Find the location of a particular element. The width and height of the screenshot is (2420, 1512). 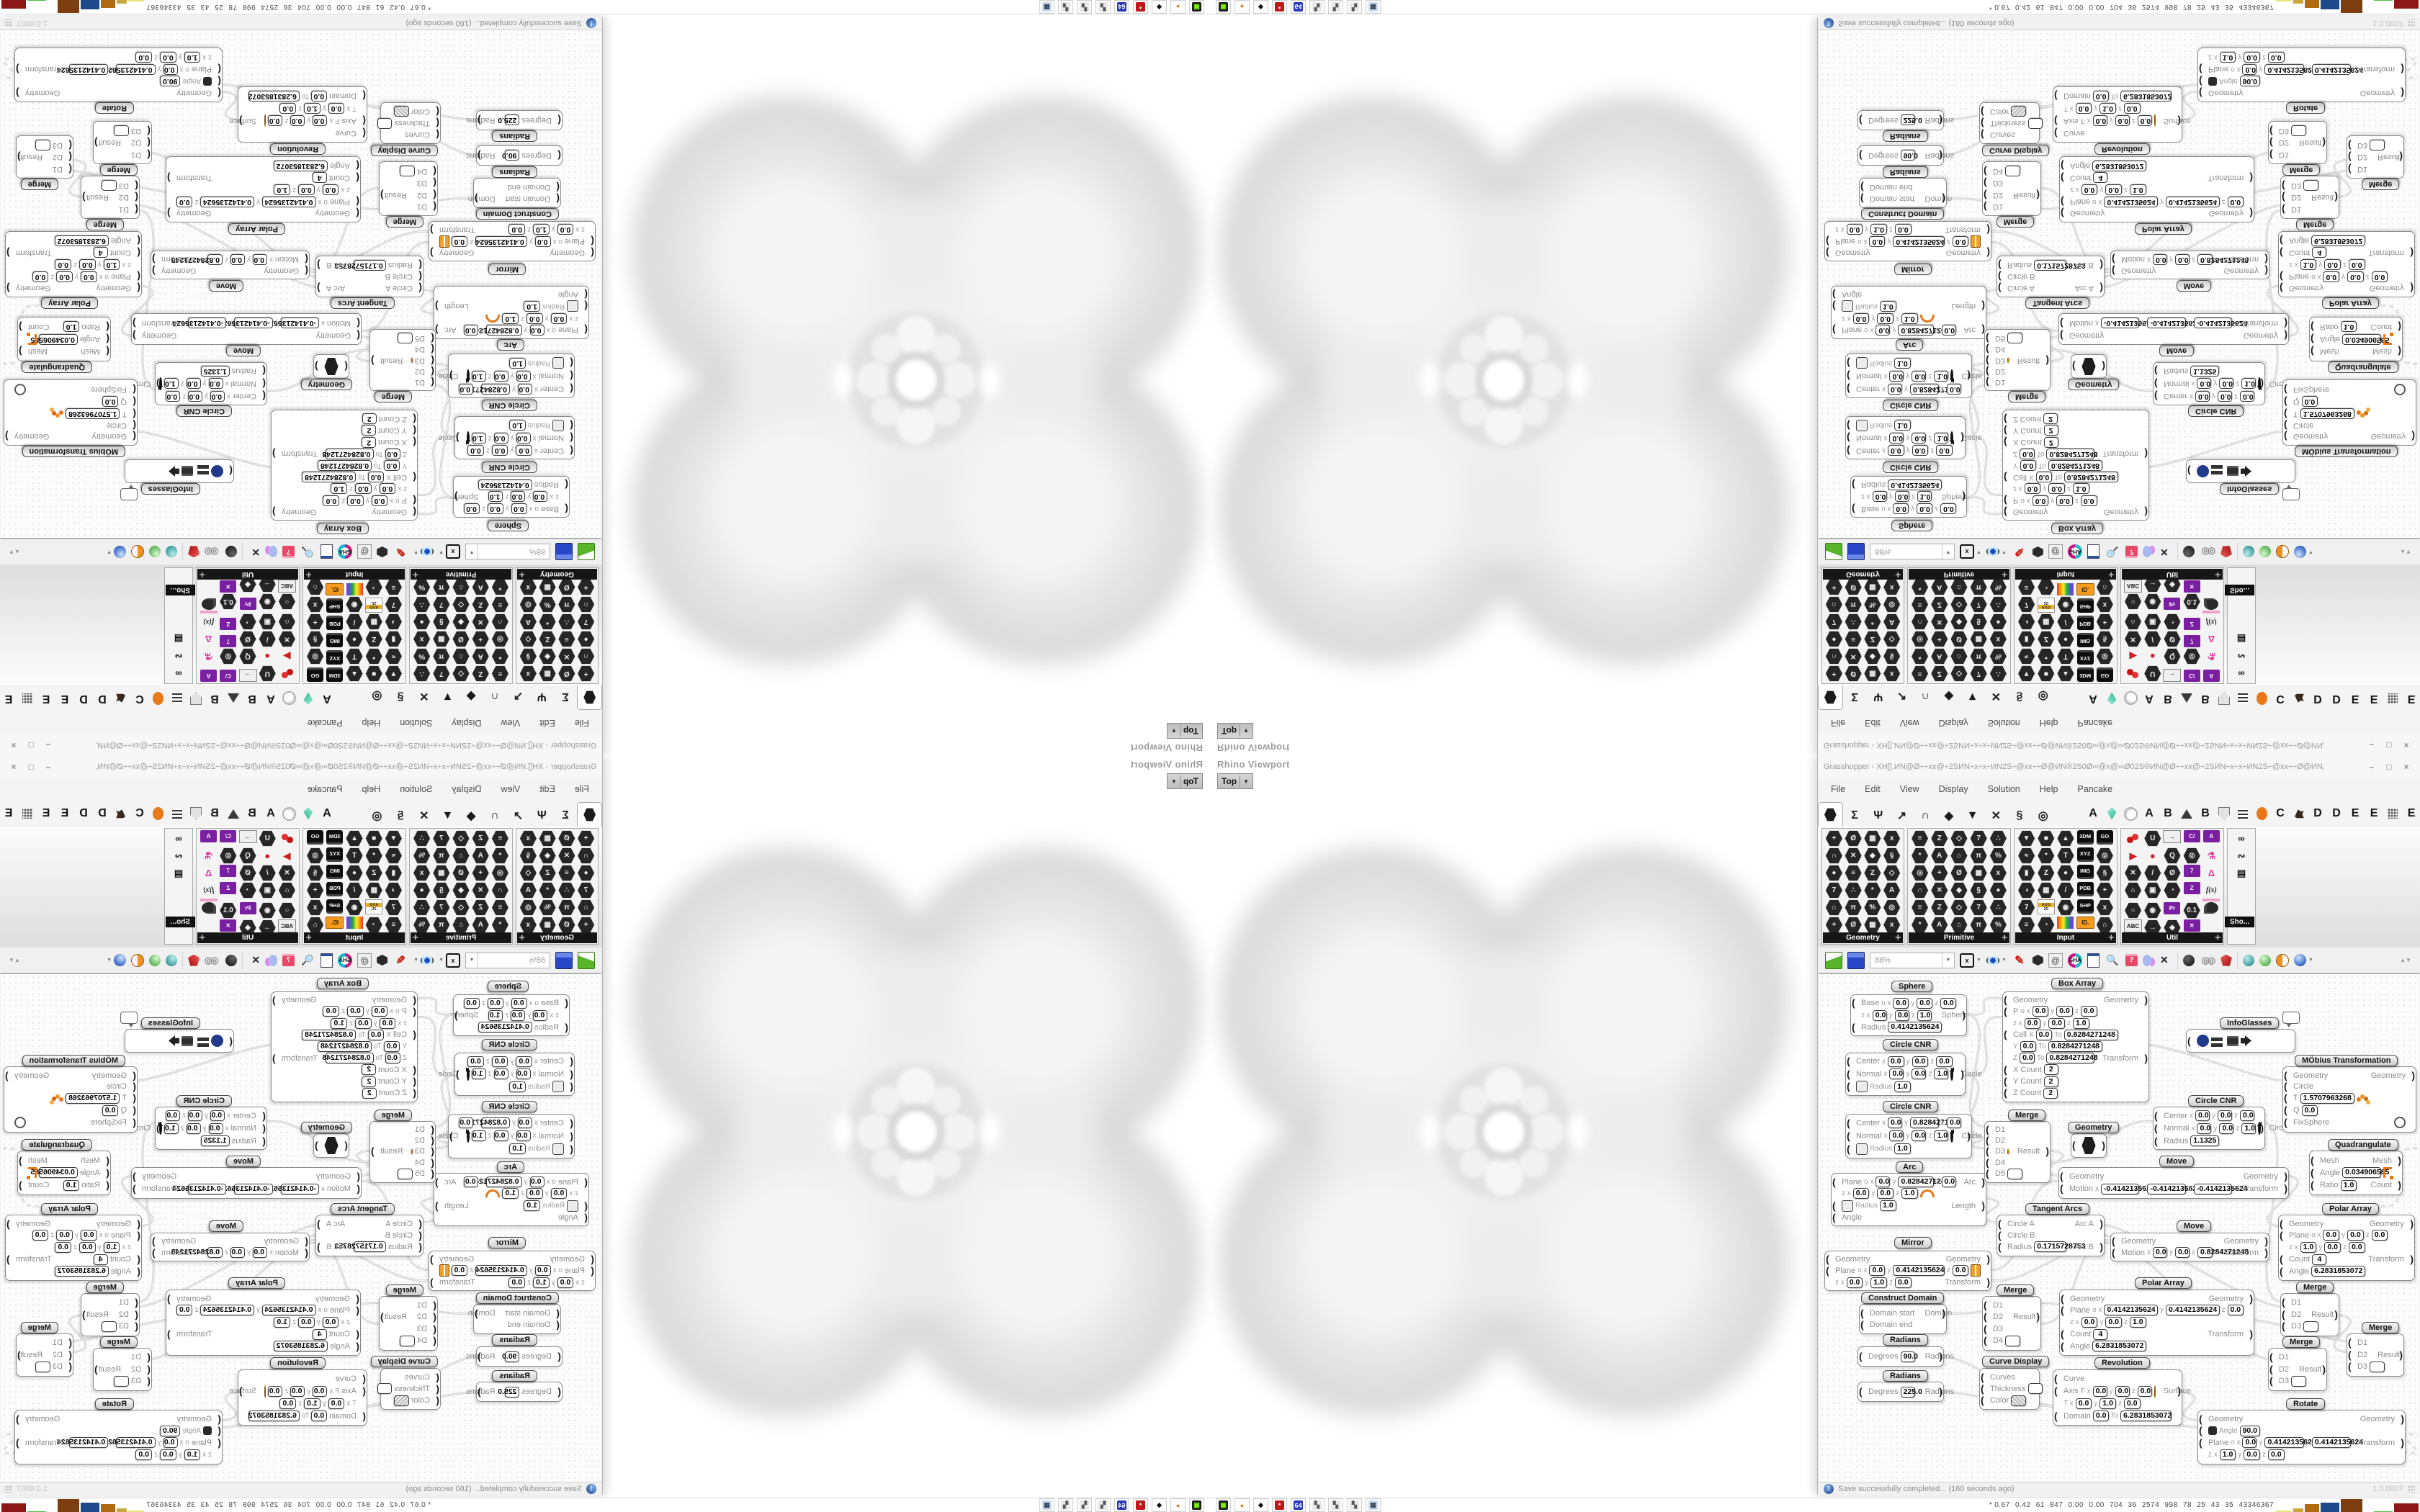

resize-grip is located at coordinates (2411, 23).